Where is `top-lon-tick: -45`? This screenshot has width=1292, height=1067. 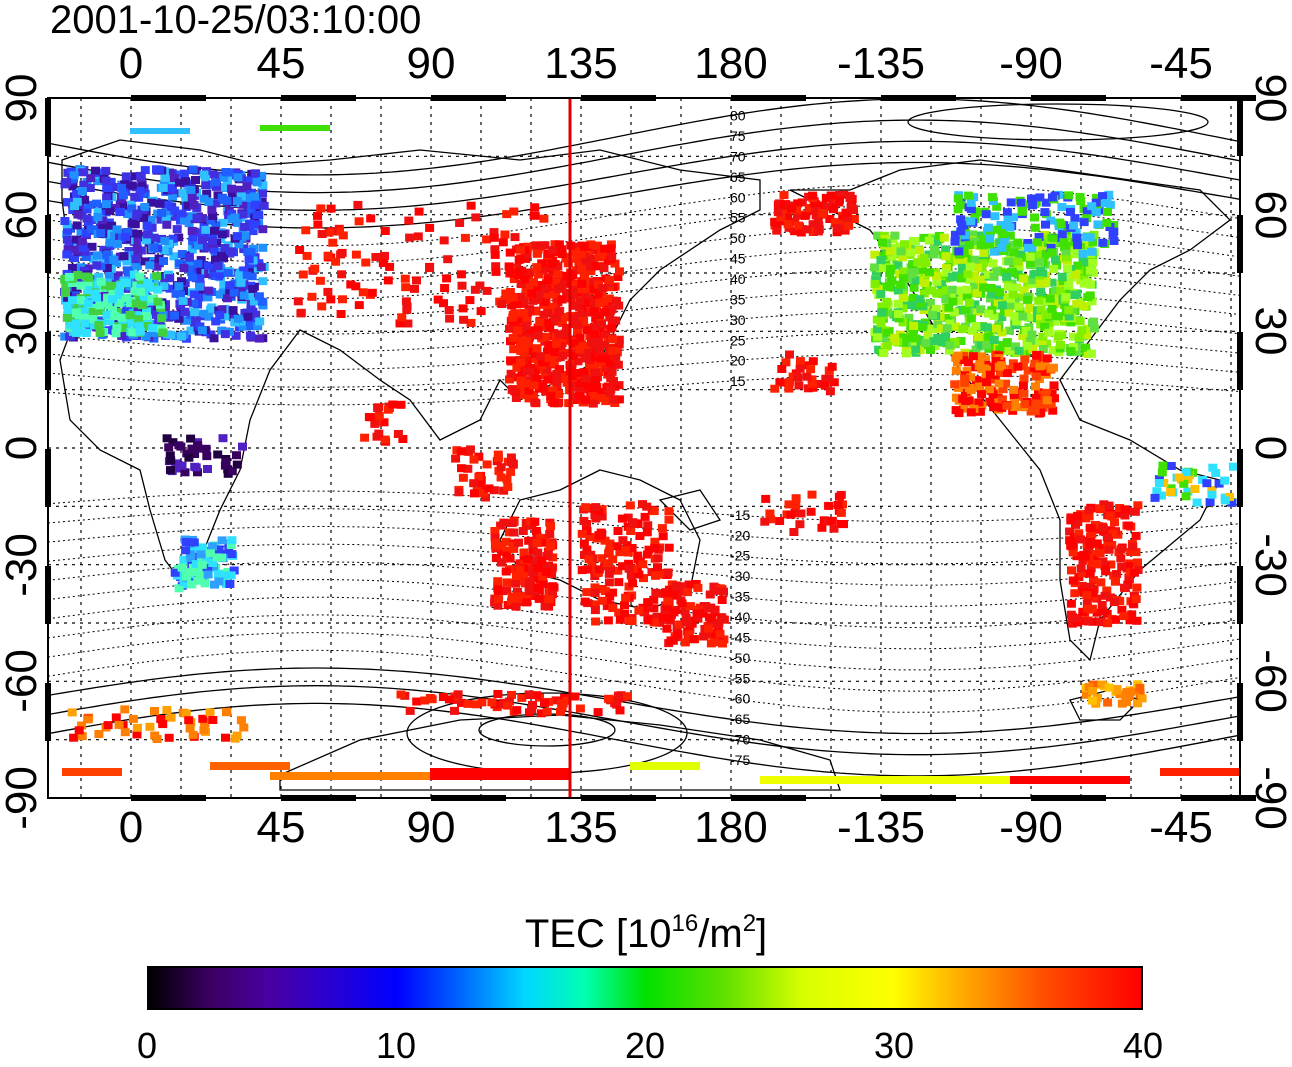
top-lon-tick: -45 is located at coordinates (1181, 63).